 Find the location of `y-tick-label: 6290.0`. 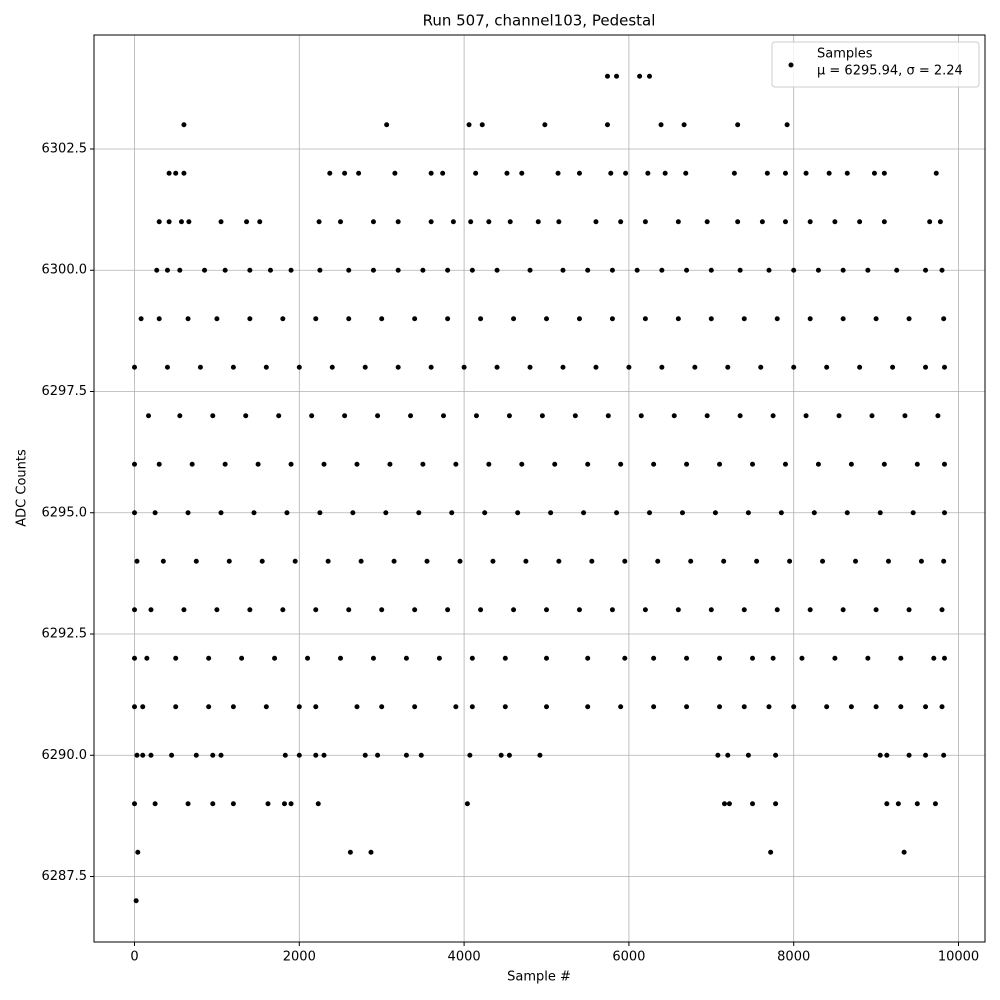

y-tick-label: 6290.0 is located at coordinates (65, 755).